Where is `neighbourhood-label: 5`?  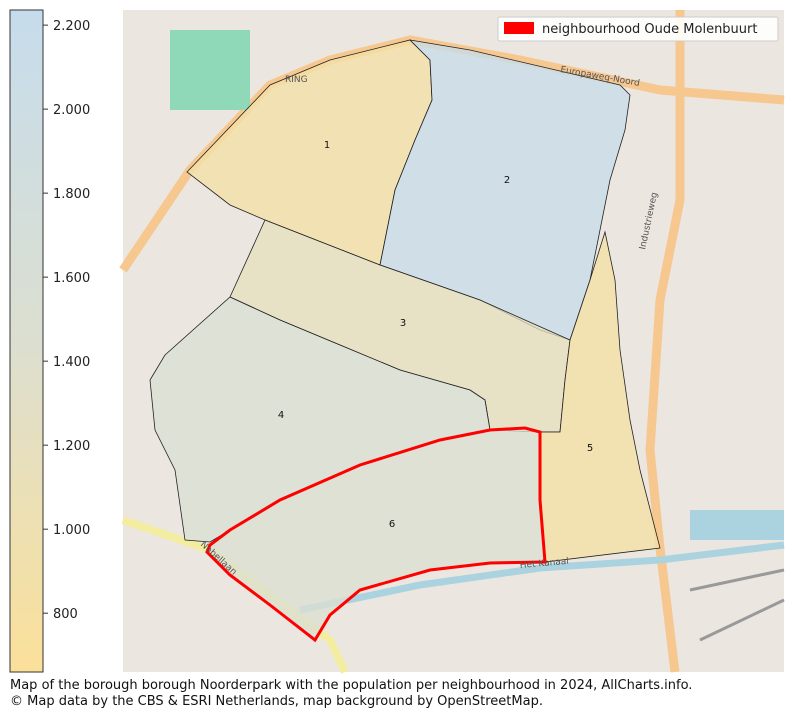 neighbourhood-label: 5 is located at coordinates (590, 448).